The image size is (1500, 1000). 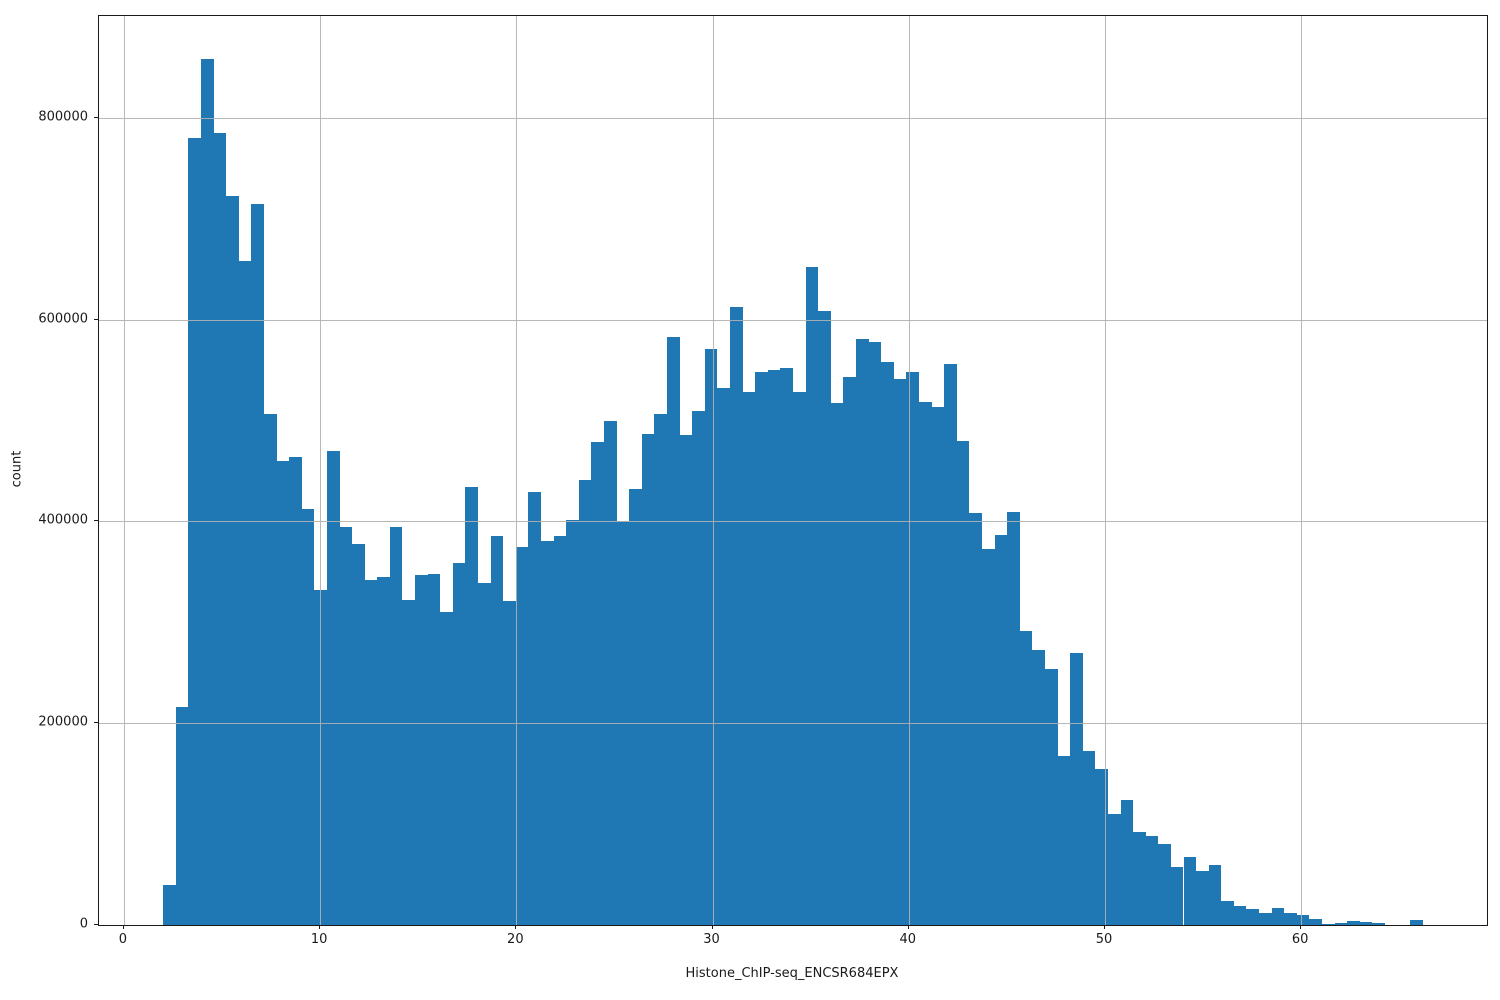 What do you see at coordinates (515, 939) in the screenshot?
I see `x-tick-label: 20` at bounding box center [515, 939].